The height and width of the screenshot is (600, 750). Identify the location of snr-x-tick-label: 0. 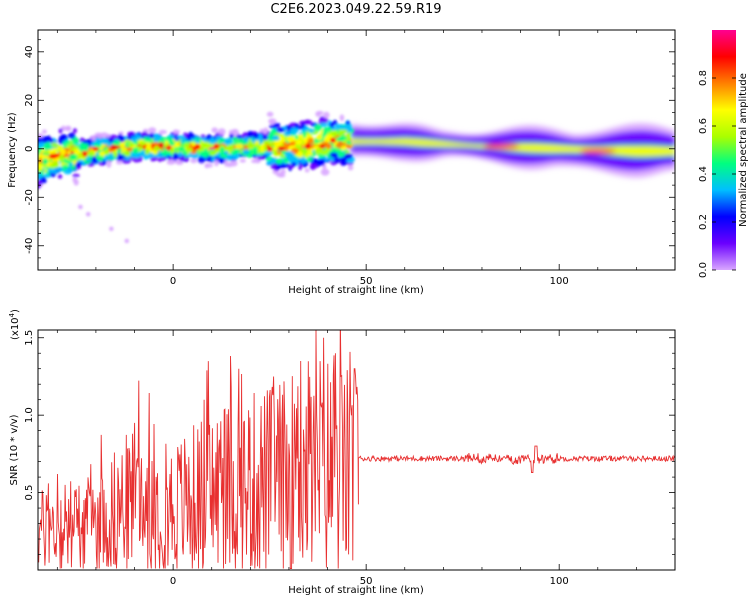
(173, 581).